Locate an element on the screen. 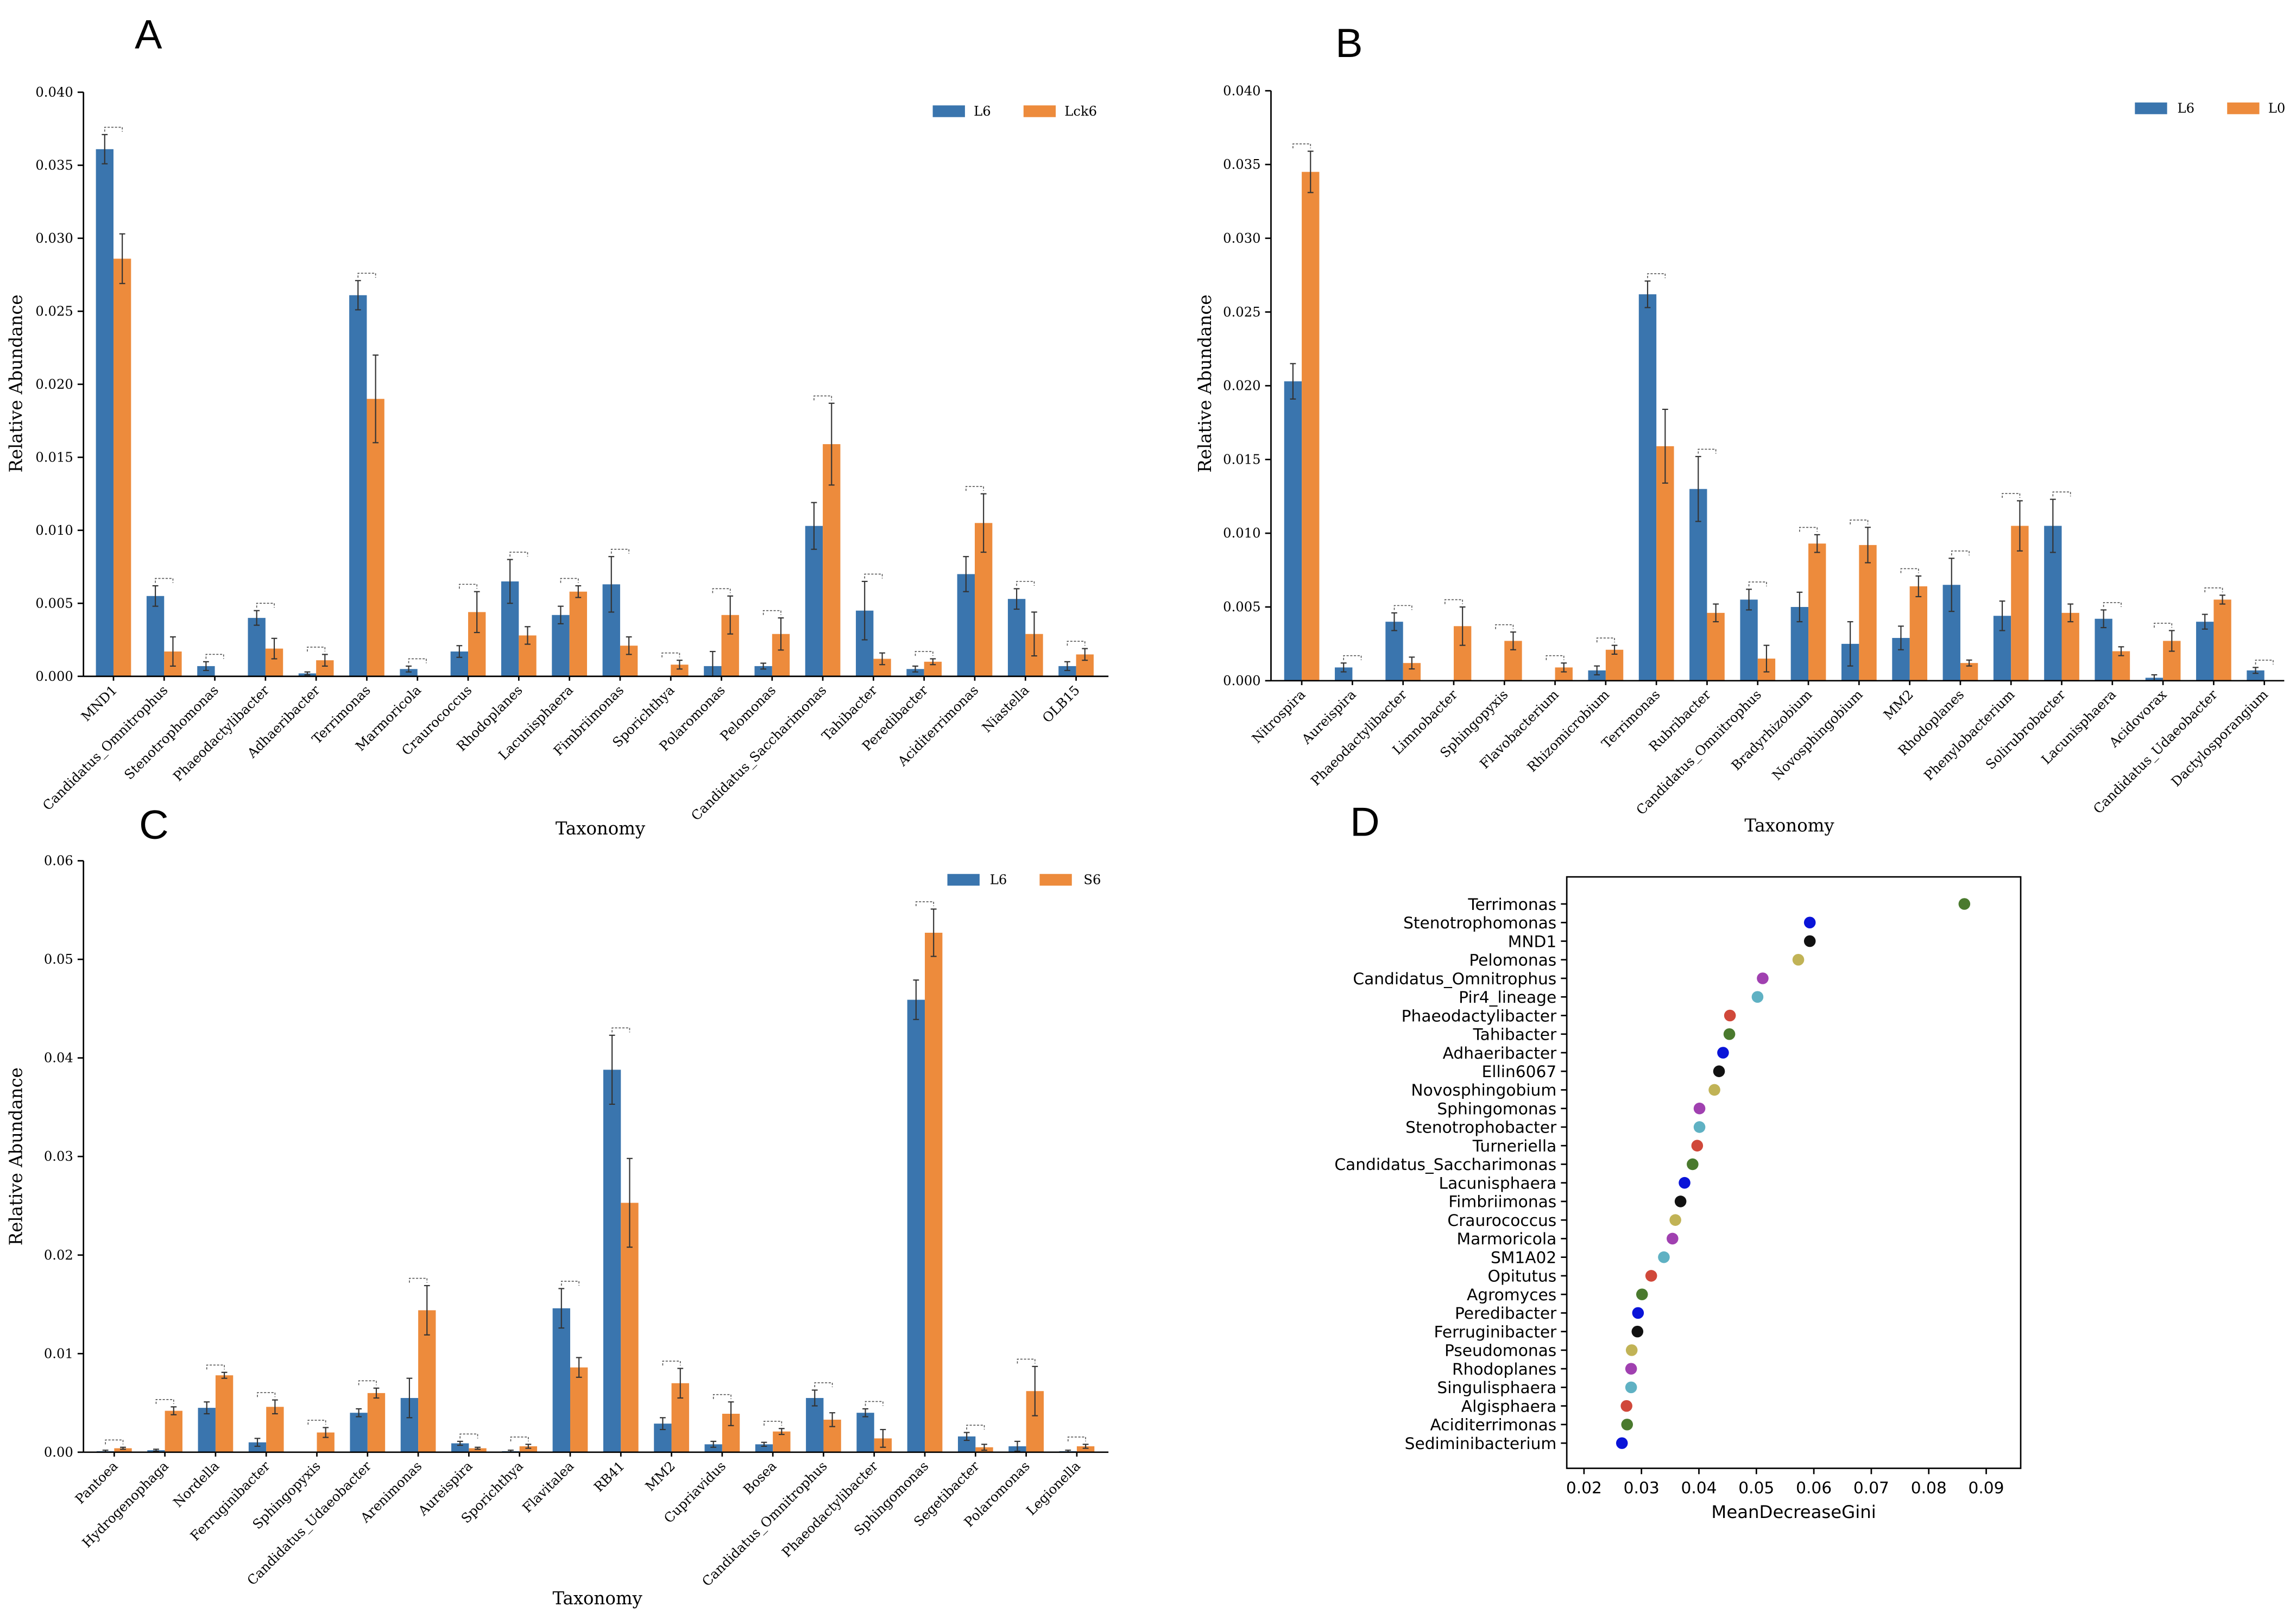  category-label-d: Stenotrophomonas is located at coordinates (1480, 923).